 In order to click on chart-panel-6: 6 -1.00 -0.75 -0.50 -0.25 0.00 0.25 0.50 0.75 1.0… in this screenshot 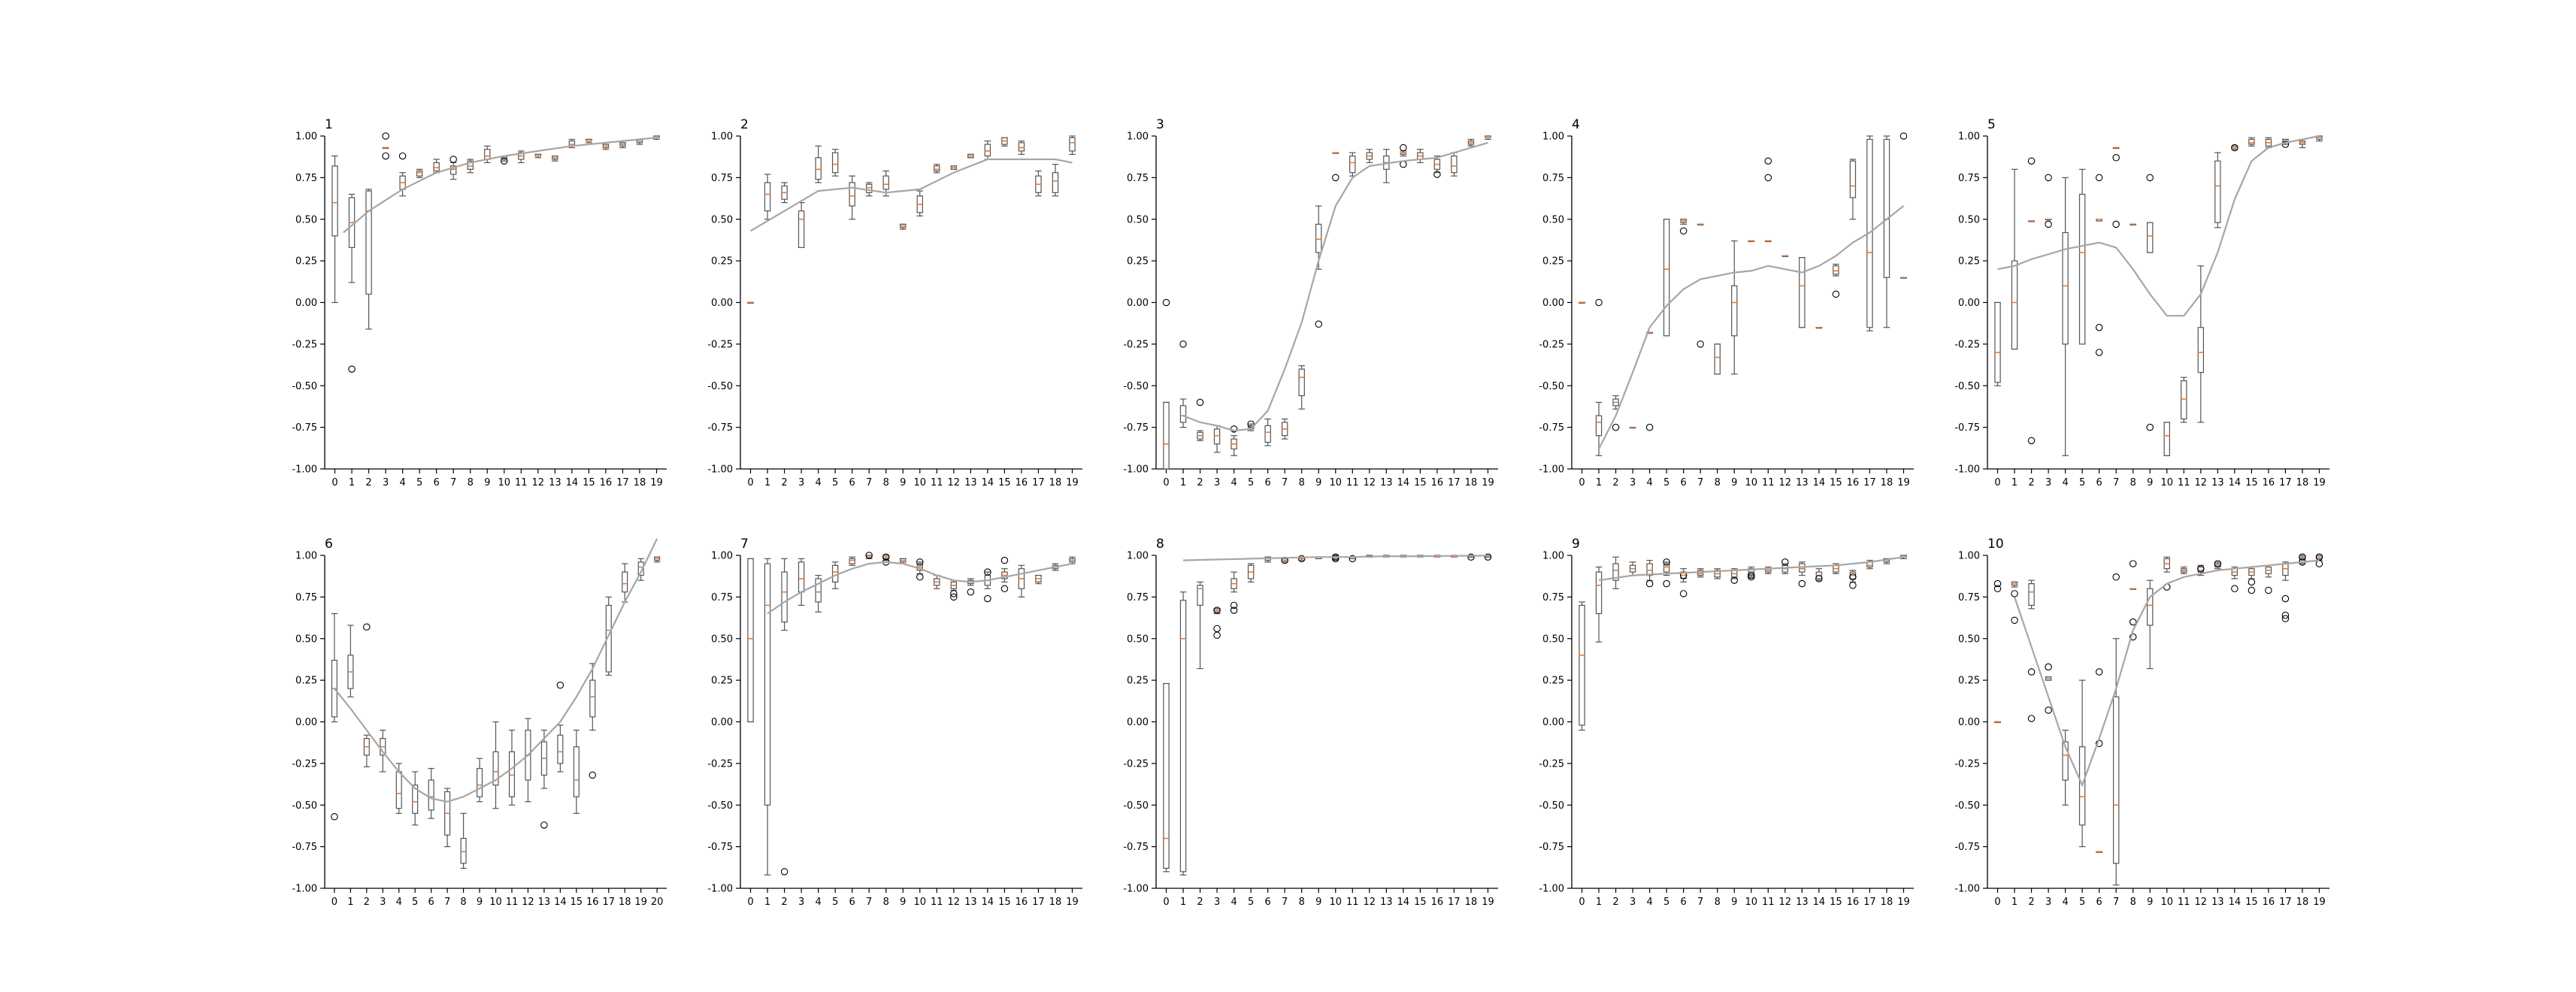, I will do `click(479, 722)`.